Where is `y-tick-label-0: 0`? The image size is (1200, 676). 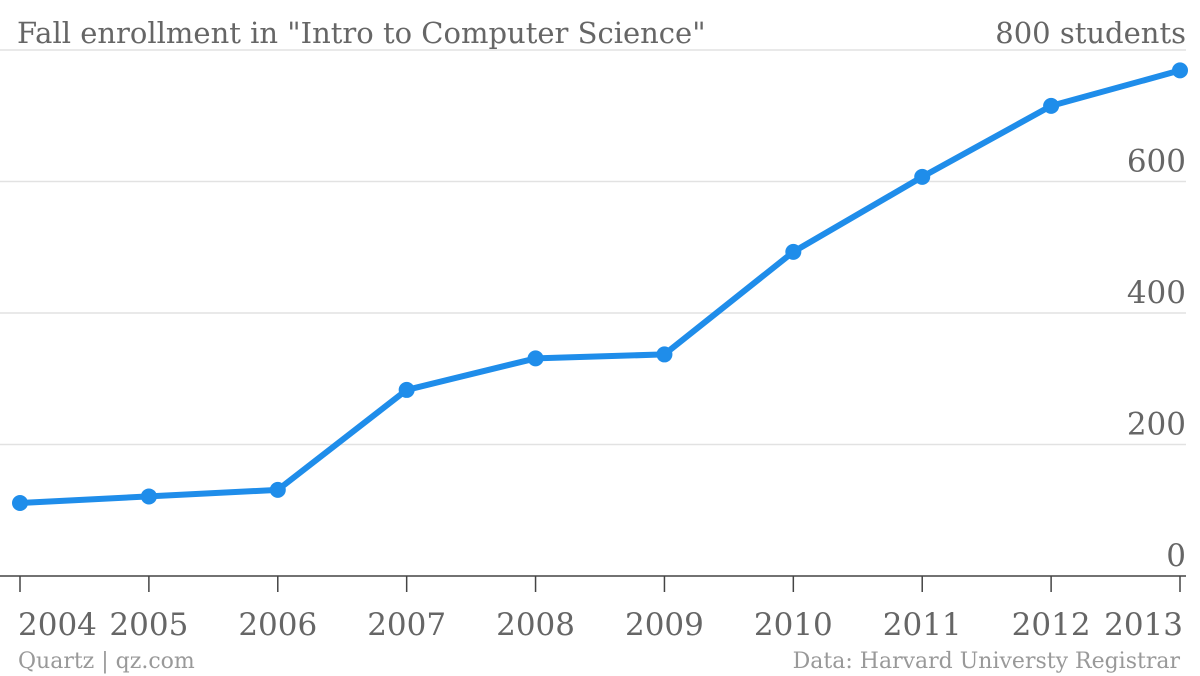 y-tick-label-0: 0 is located at coordinates (1176, 556).